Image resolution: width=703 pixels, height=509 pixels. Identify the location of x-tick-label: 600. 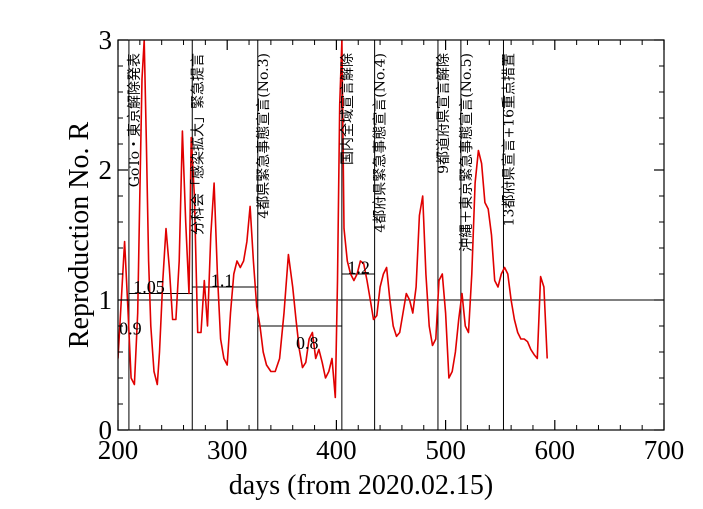
(555, 450).